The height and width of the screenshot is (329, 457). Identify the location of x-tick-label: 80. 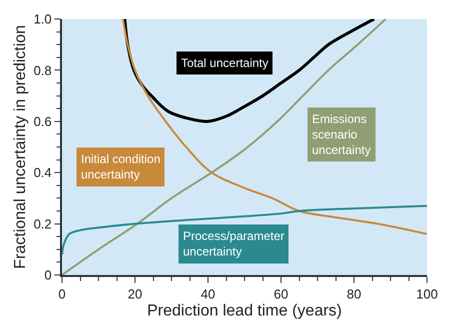
(354, 294).